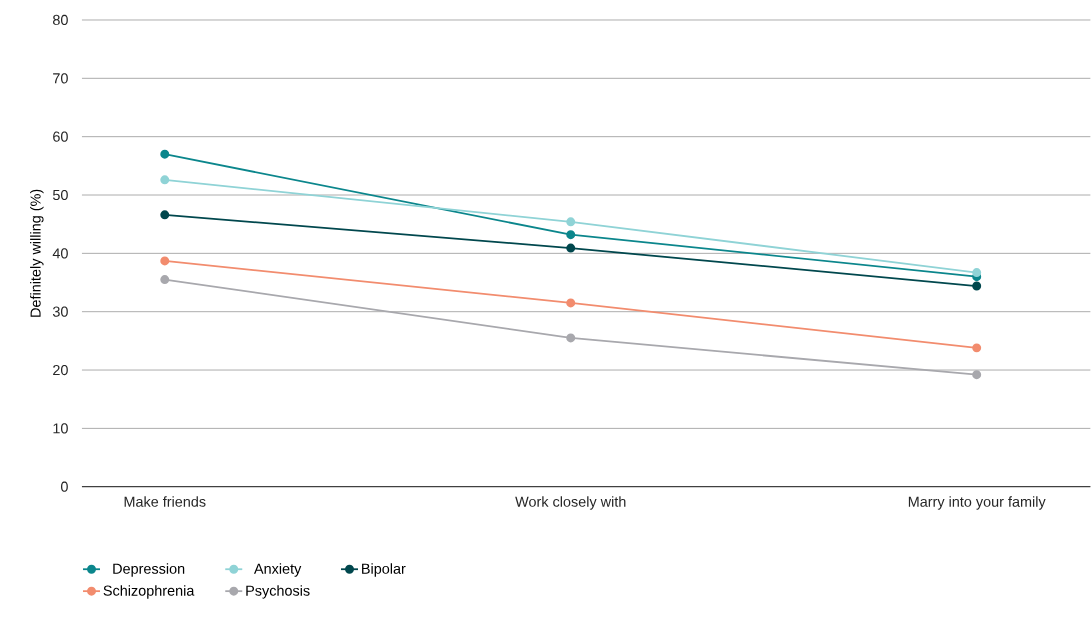  I want to click on x-tick-label: Make friends, so click(165, 502).